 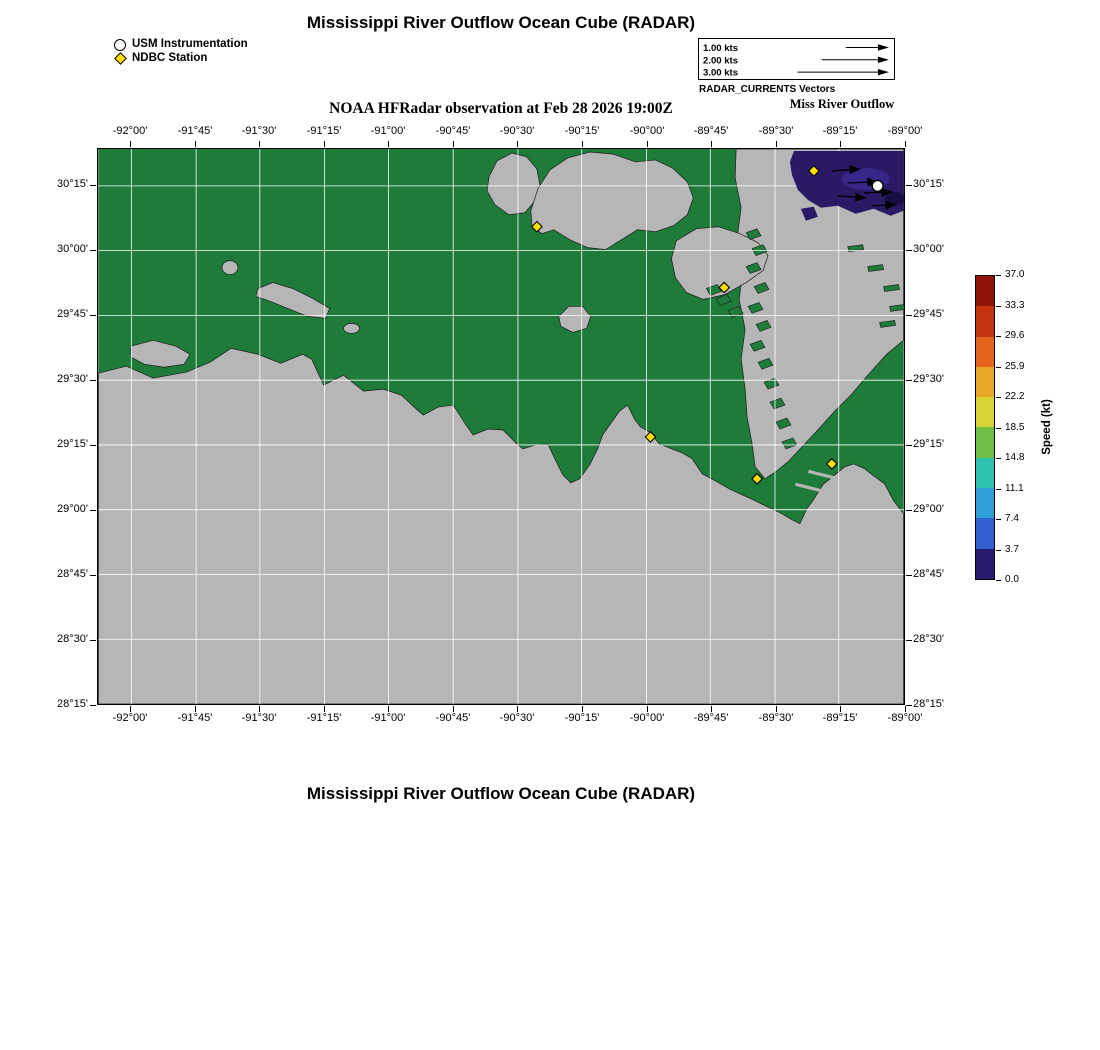 What do you see at coordinates (120, 58) in the screenshot?
I see `ndbc-station-icon` at bounding box center [120, 58].